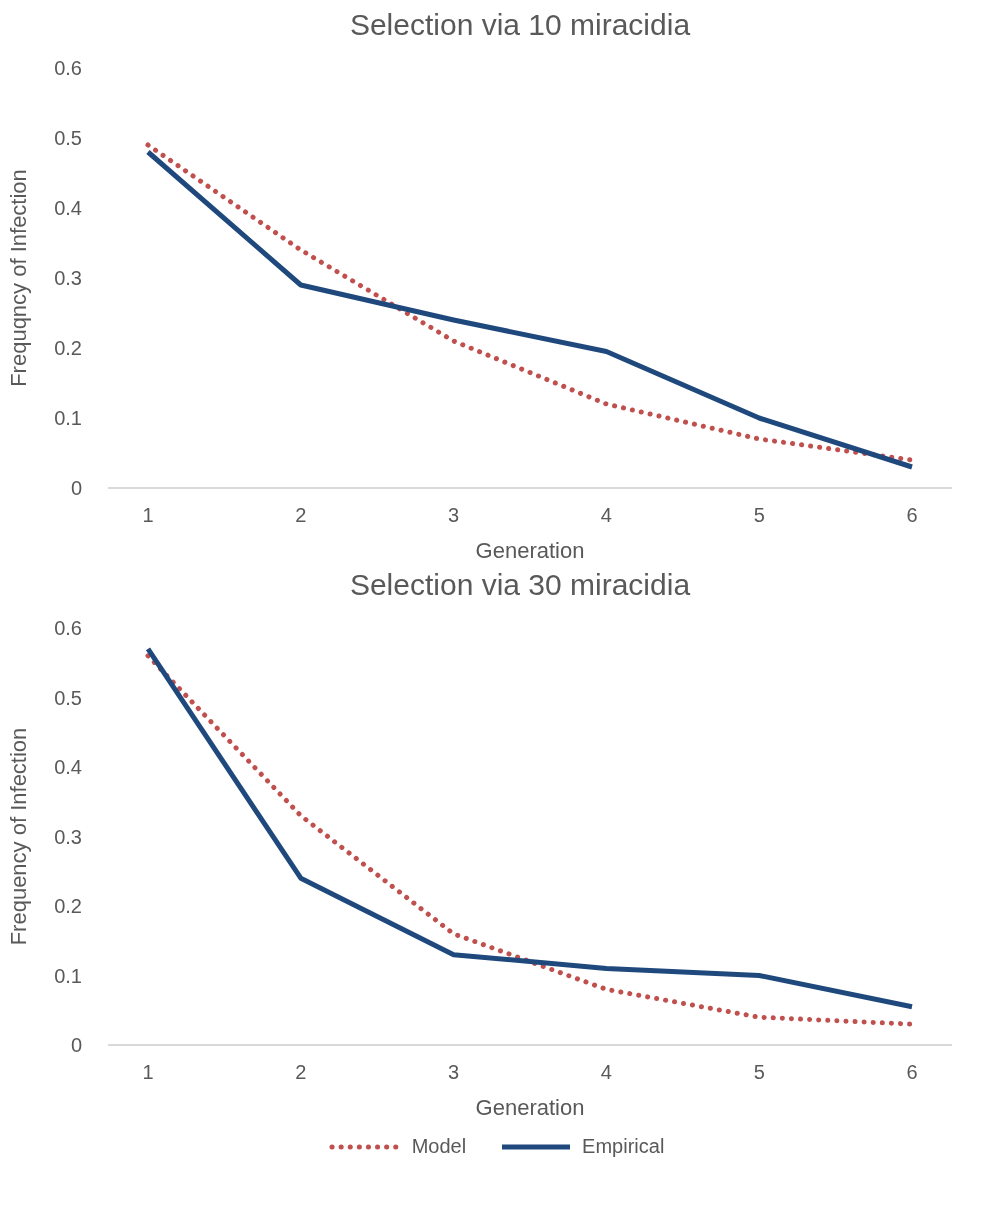 Image resolution: width=1000 pixels, height=1218 pixels. What do you see at coordinates (18, 278) in the screenshot?
I see `y-axis-title: Frequqncy of Infection` at bounding box center [18, 278].